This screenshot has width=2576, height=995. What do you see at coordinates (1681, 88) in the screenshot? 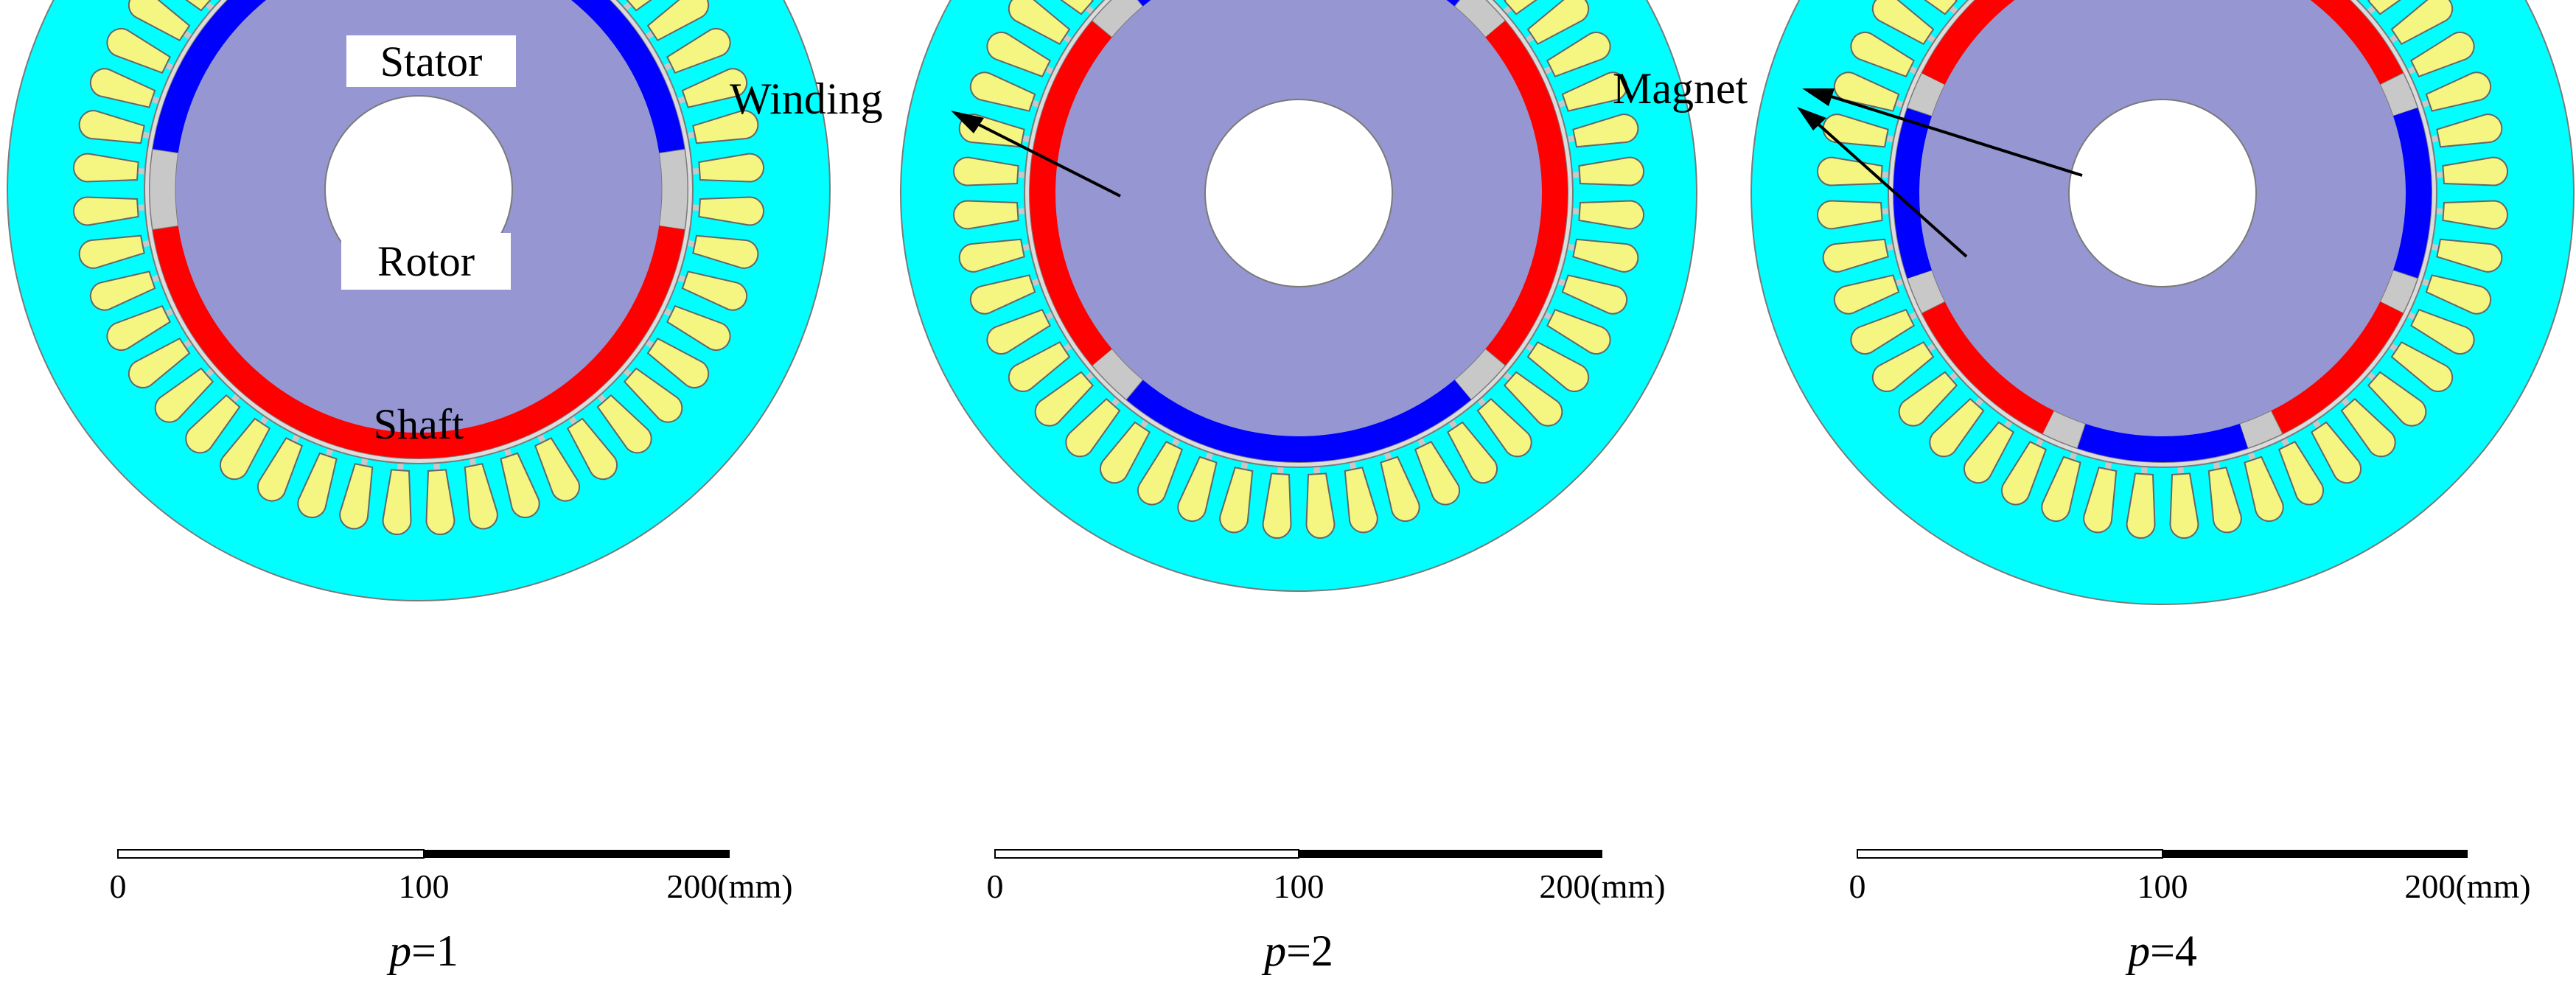
I see `label-magnet: Magnet` at bounding box center [1681, 88].